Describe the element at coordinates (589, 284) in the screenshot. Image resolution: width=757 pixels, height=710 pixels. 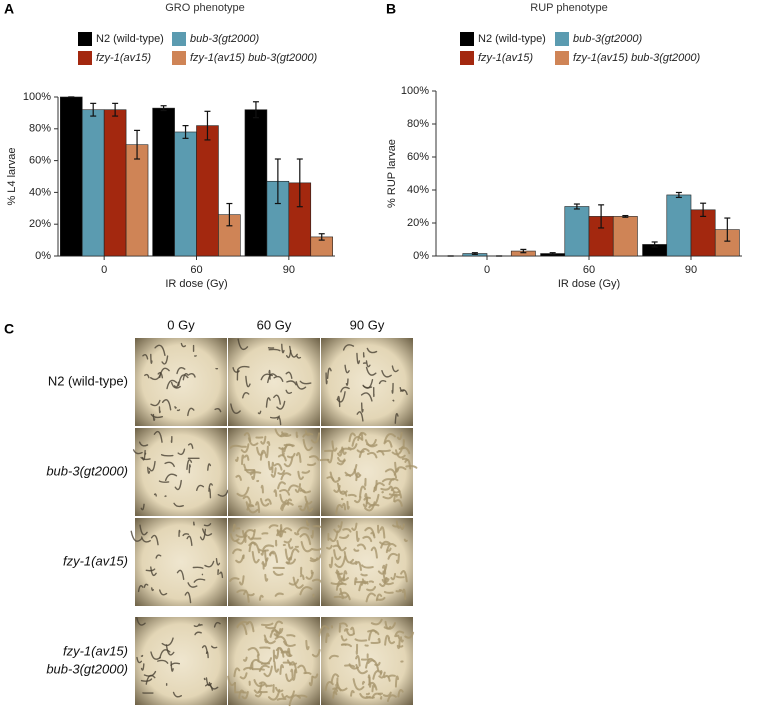
I see `x-axis-label: IR dose (Gy)` at that location.